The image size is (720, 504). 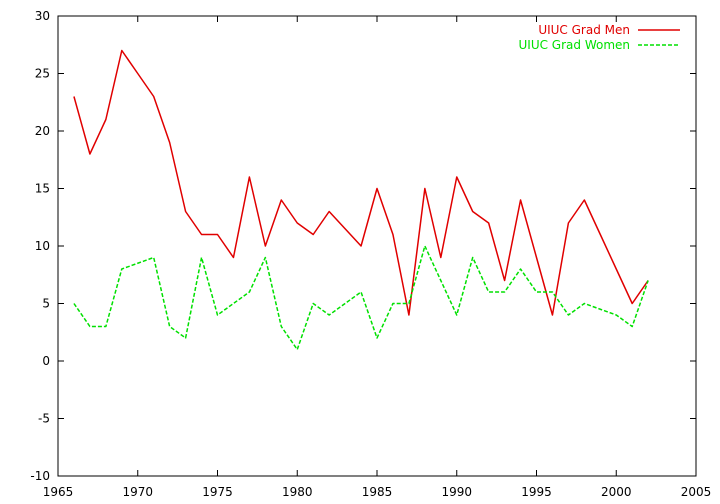 I want to click on y-tick-label: 5, so click(x=46, y=304).